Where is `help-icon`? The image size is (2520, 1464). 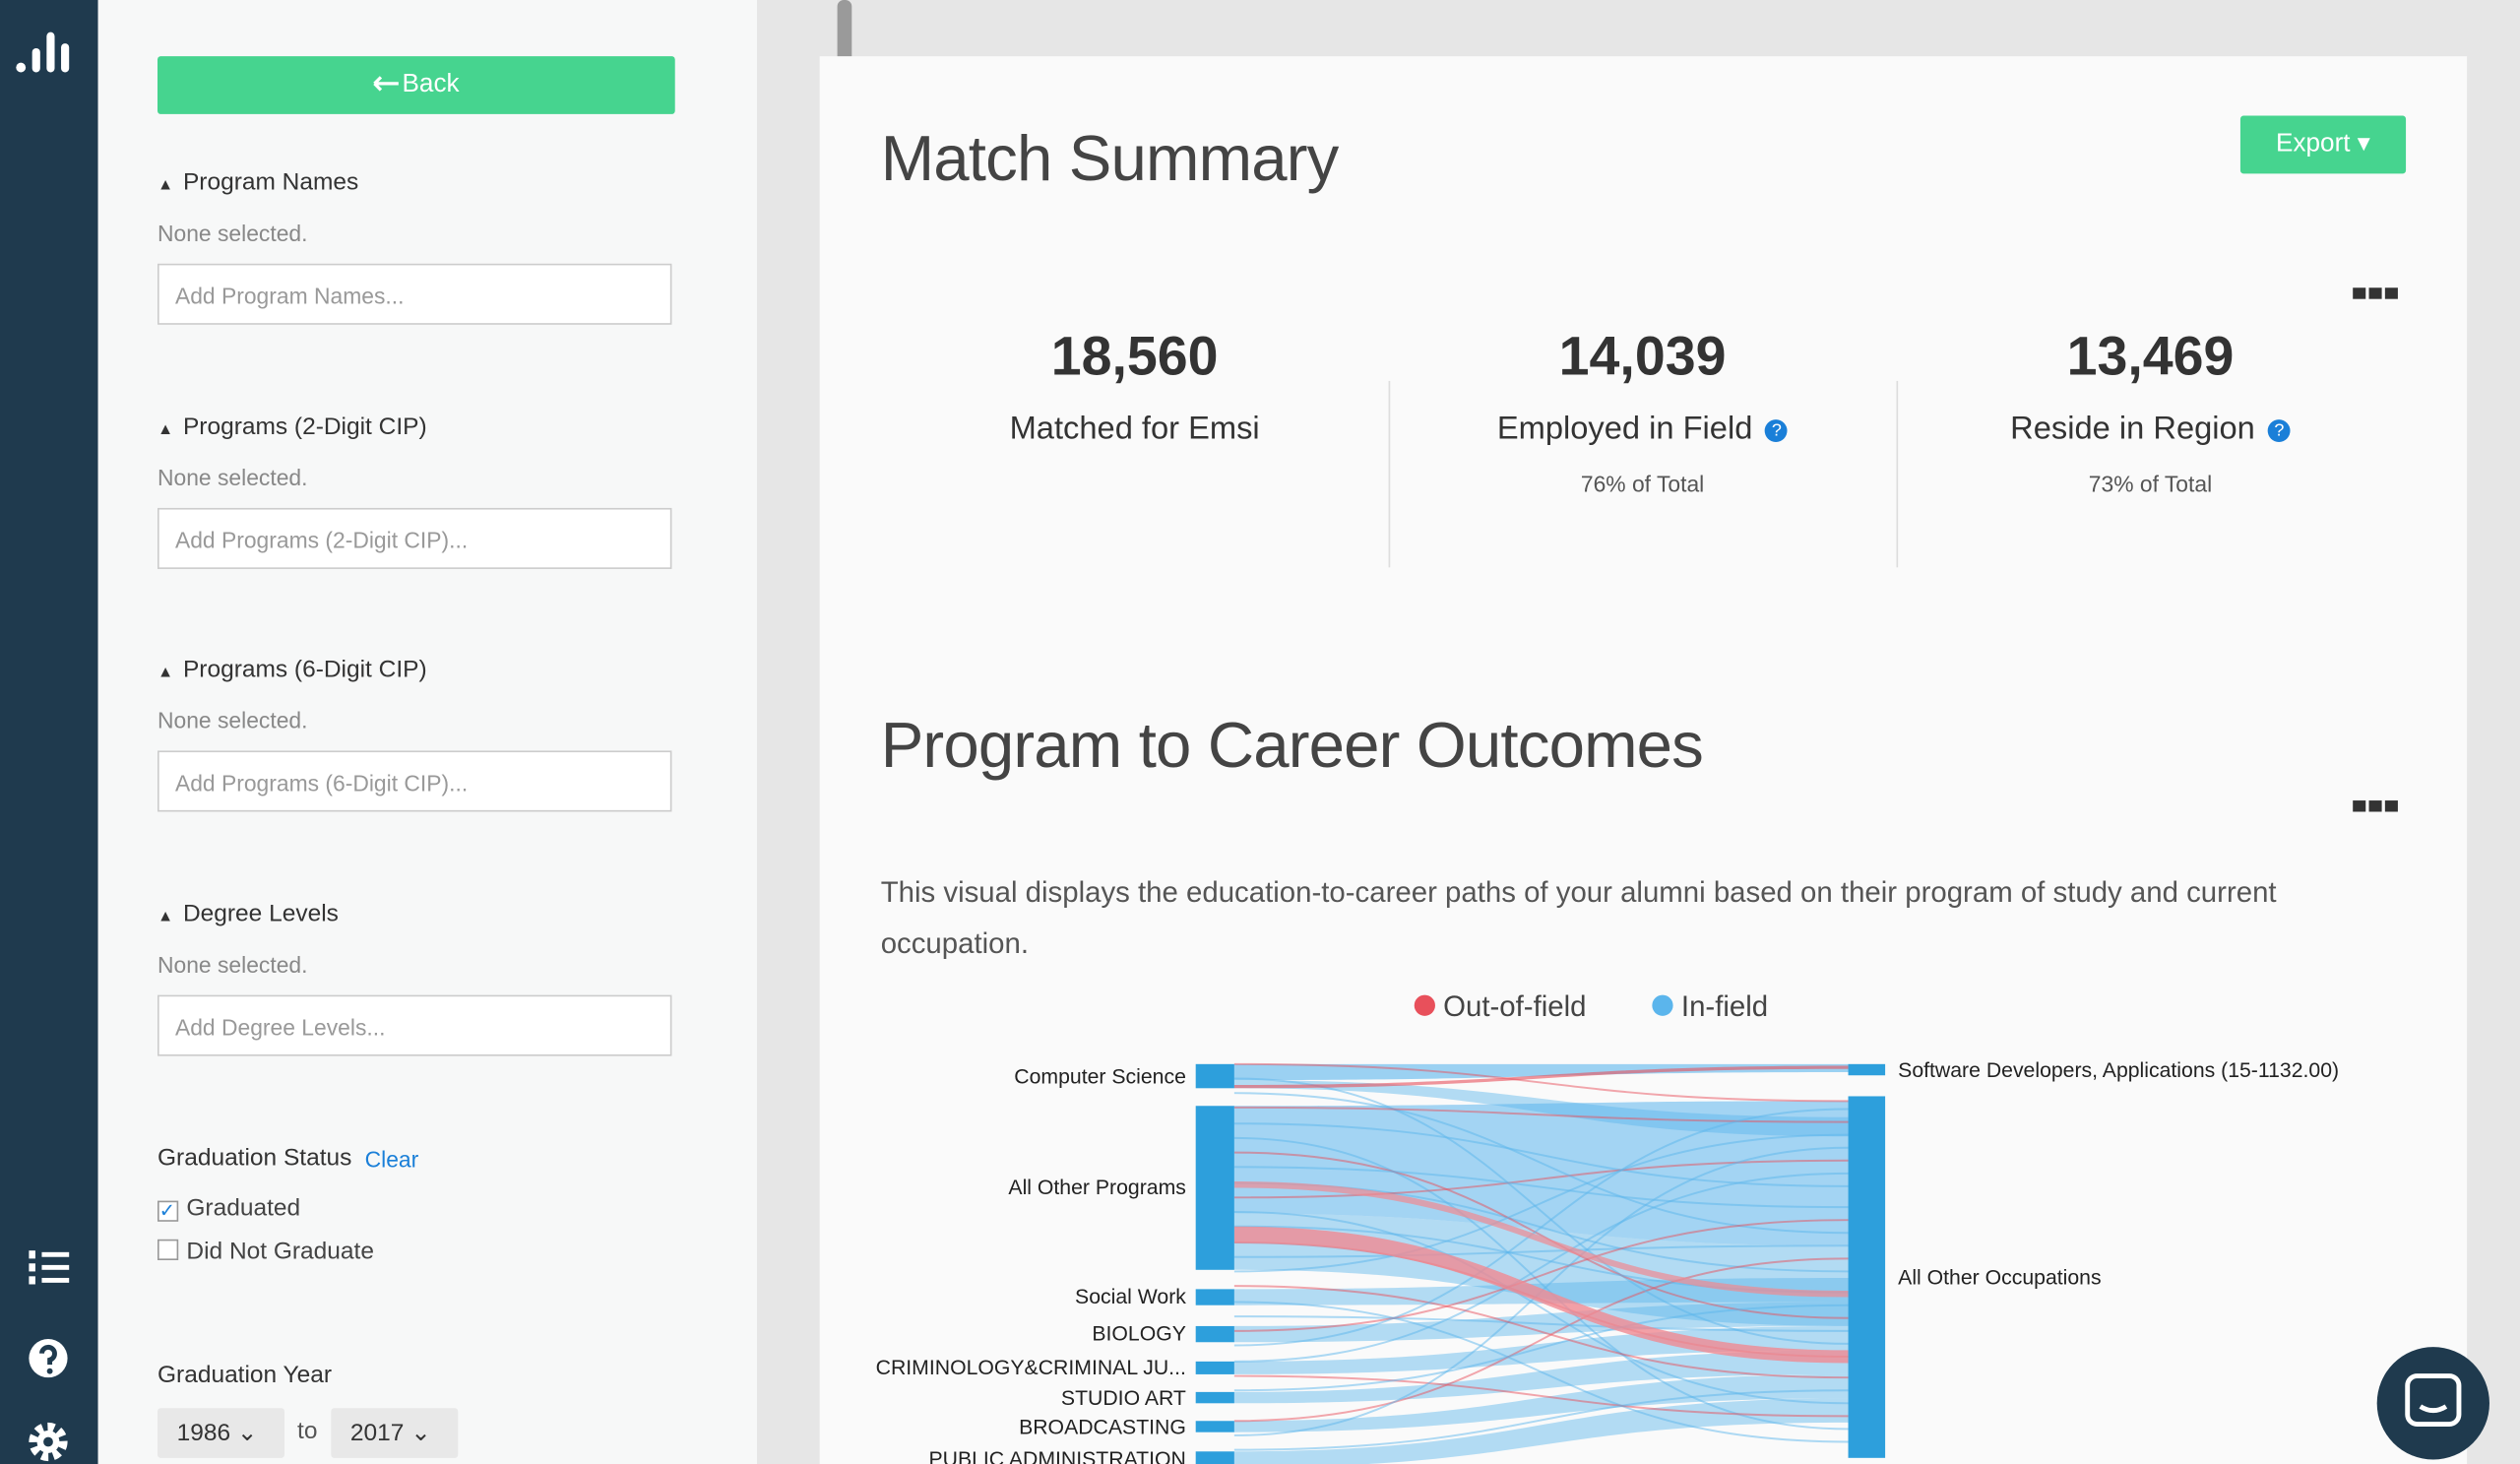
help-icon is located at coordinates (48, 1358).